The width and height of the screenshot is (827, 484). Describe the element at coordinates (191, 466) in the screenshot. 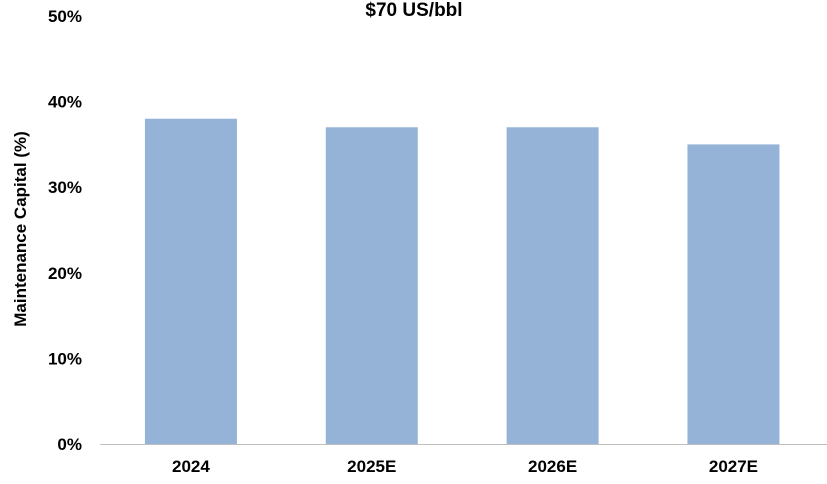

I see `x-tick-label: 2024` at that location.